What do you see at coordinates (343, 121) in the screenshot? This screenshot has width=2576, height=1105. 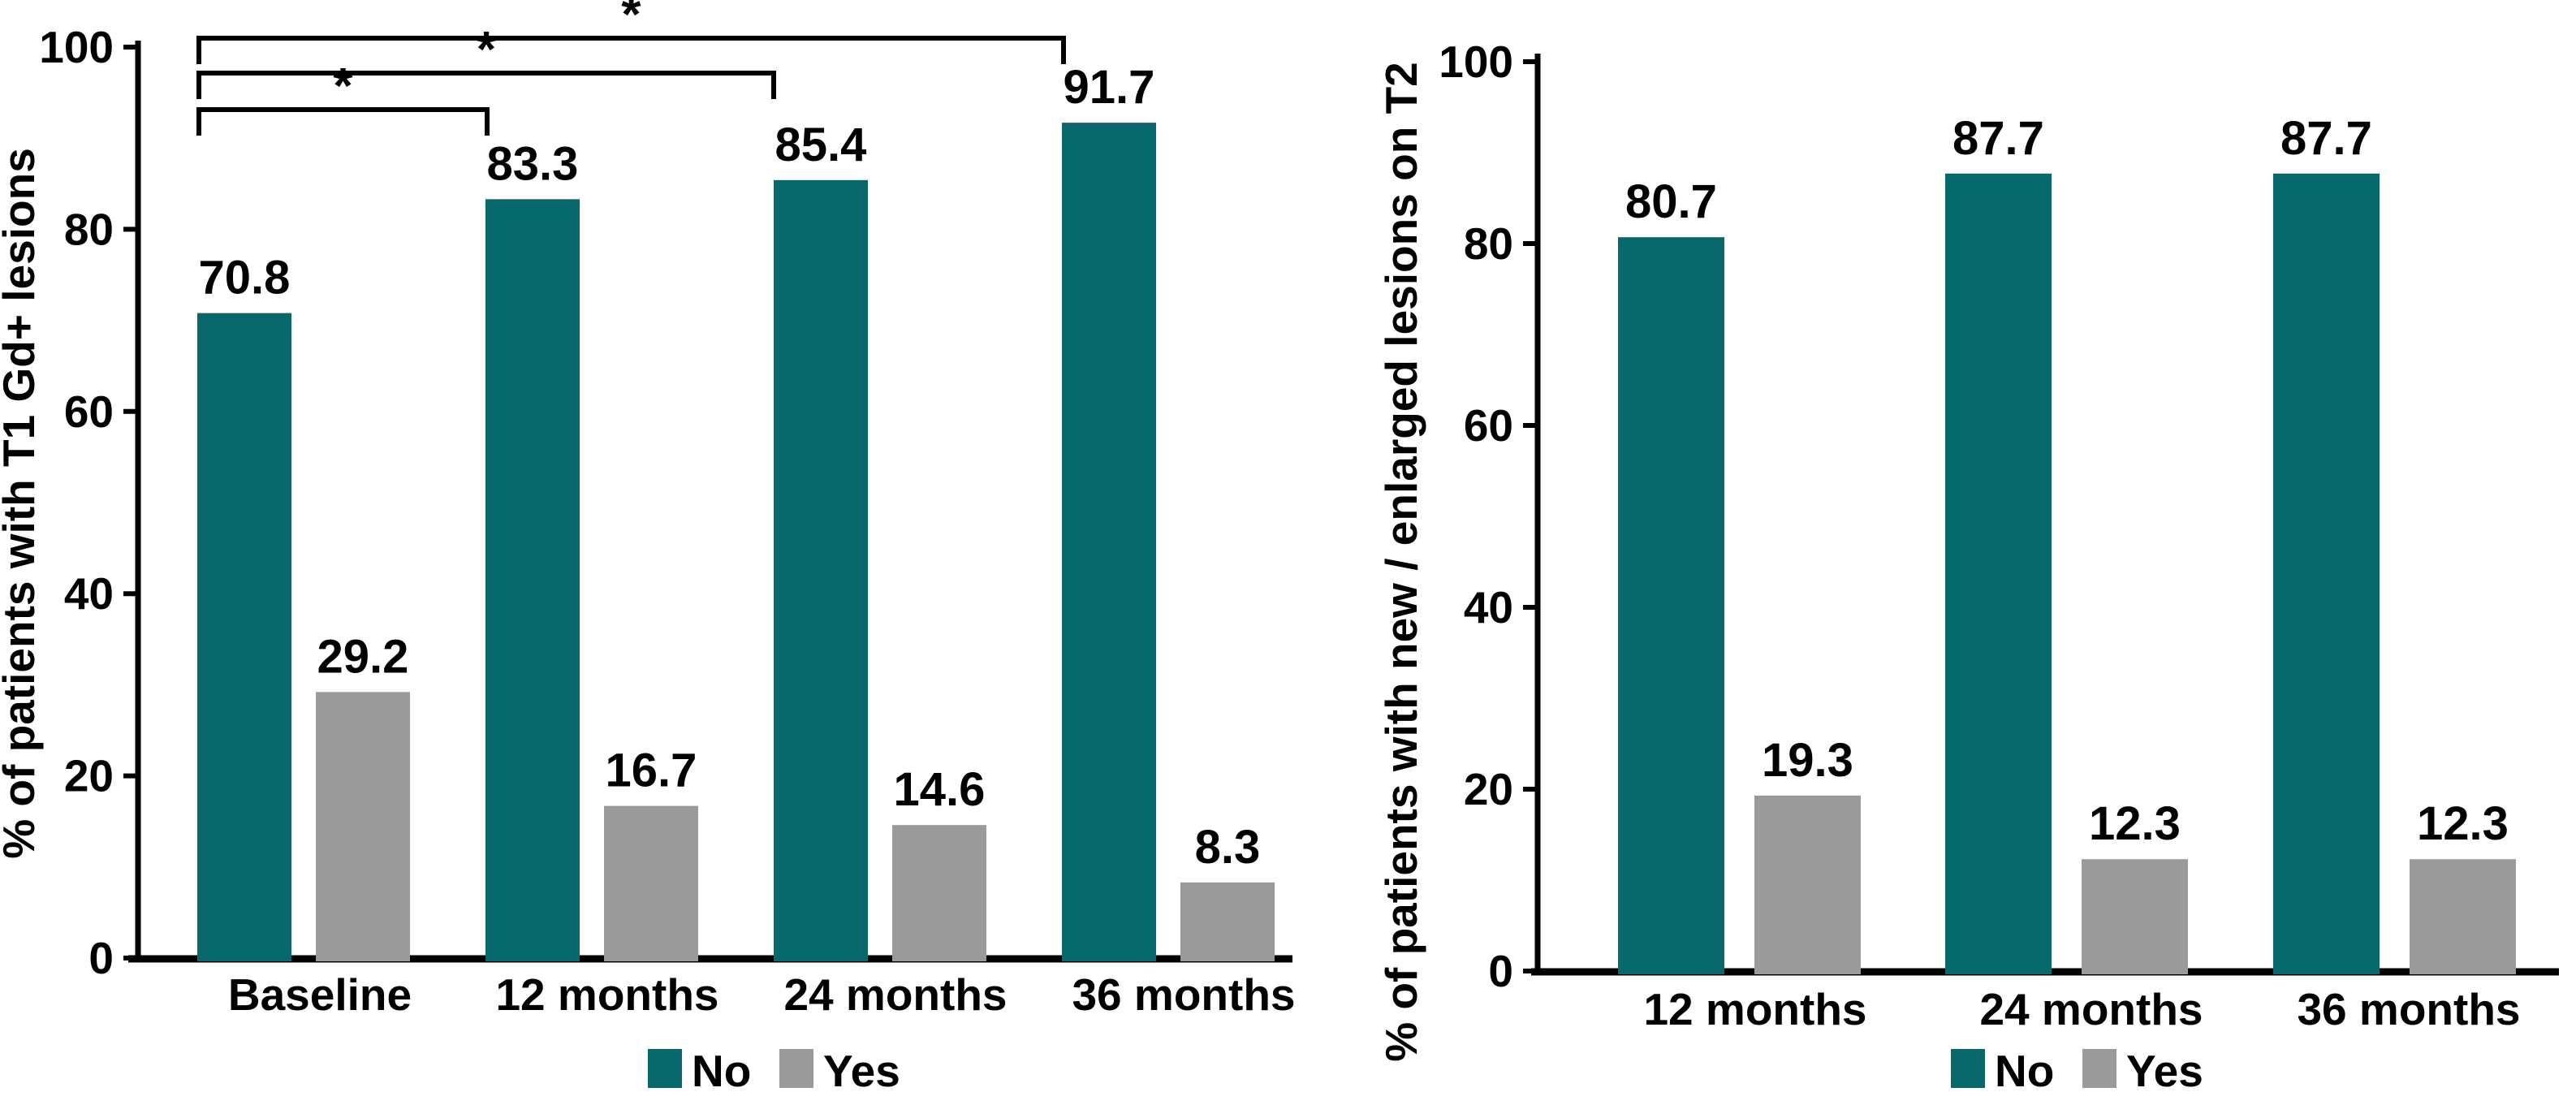 I see `significance-bracket-baseline-to-12-months` at bounding box center [343, 121].